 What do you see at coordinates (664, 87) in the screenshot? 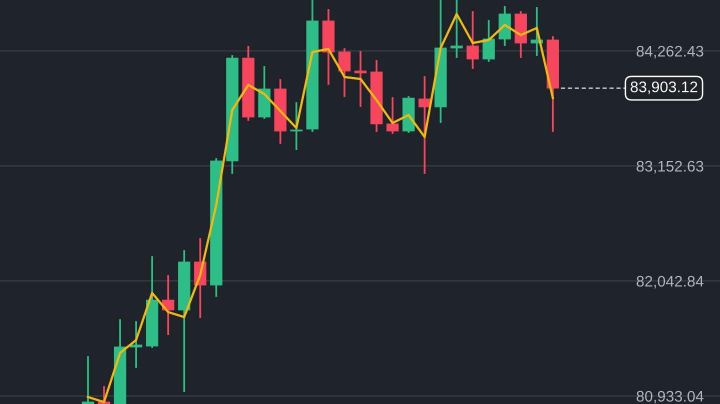
I see `ref-line-label: 83,903.12` at bounding box center [664, 87].